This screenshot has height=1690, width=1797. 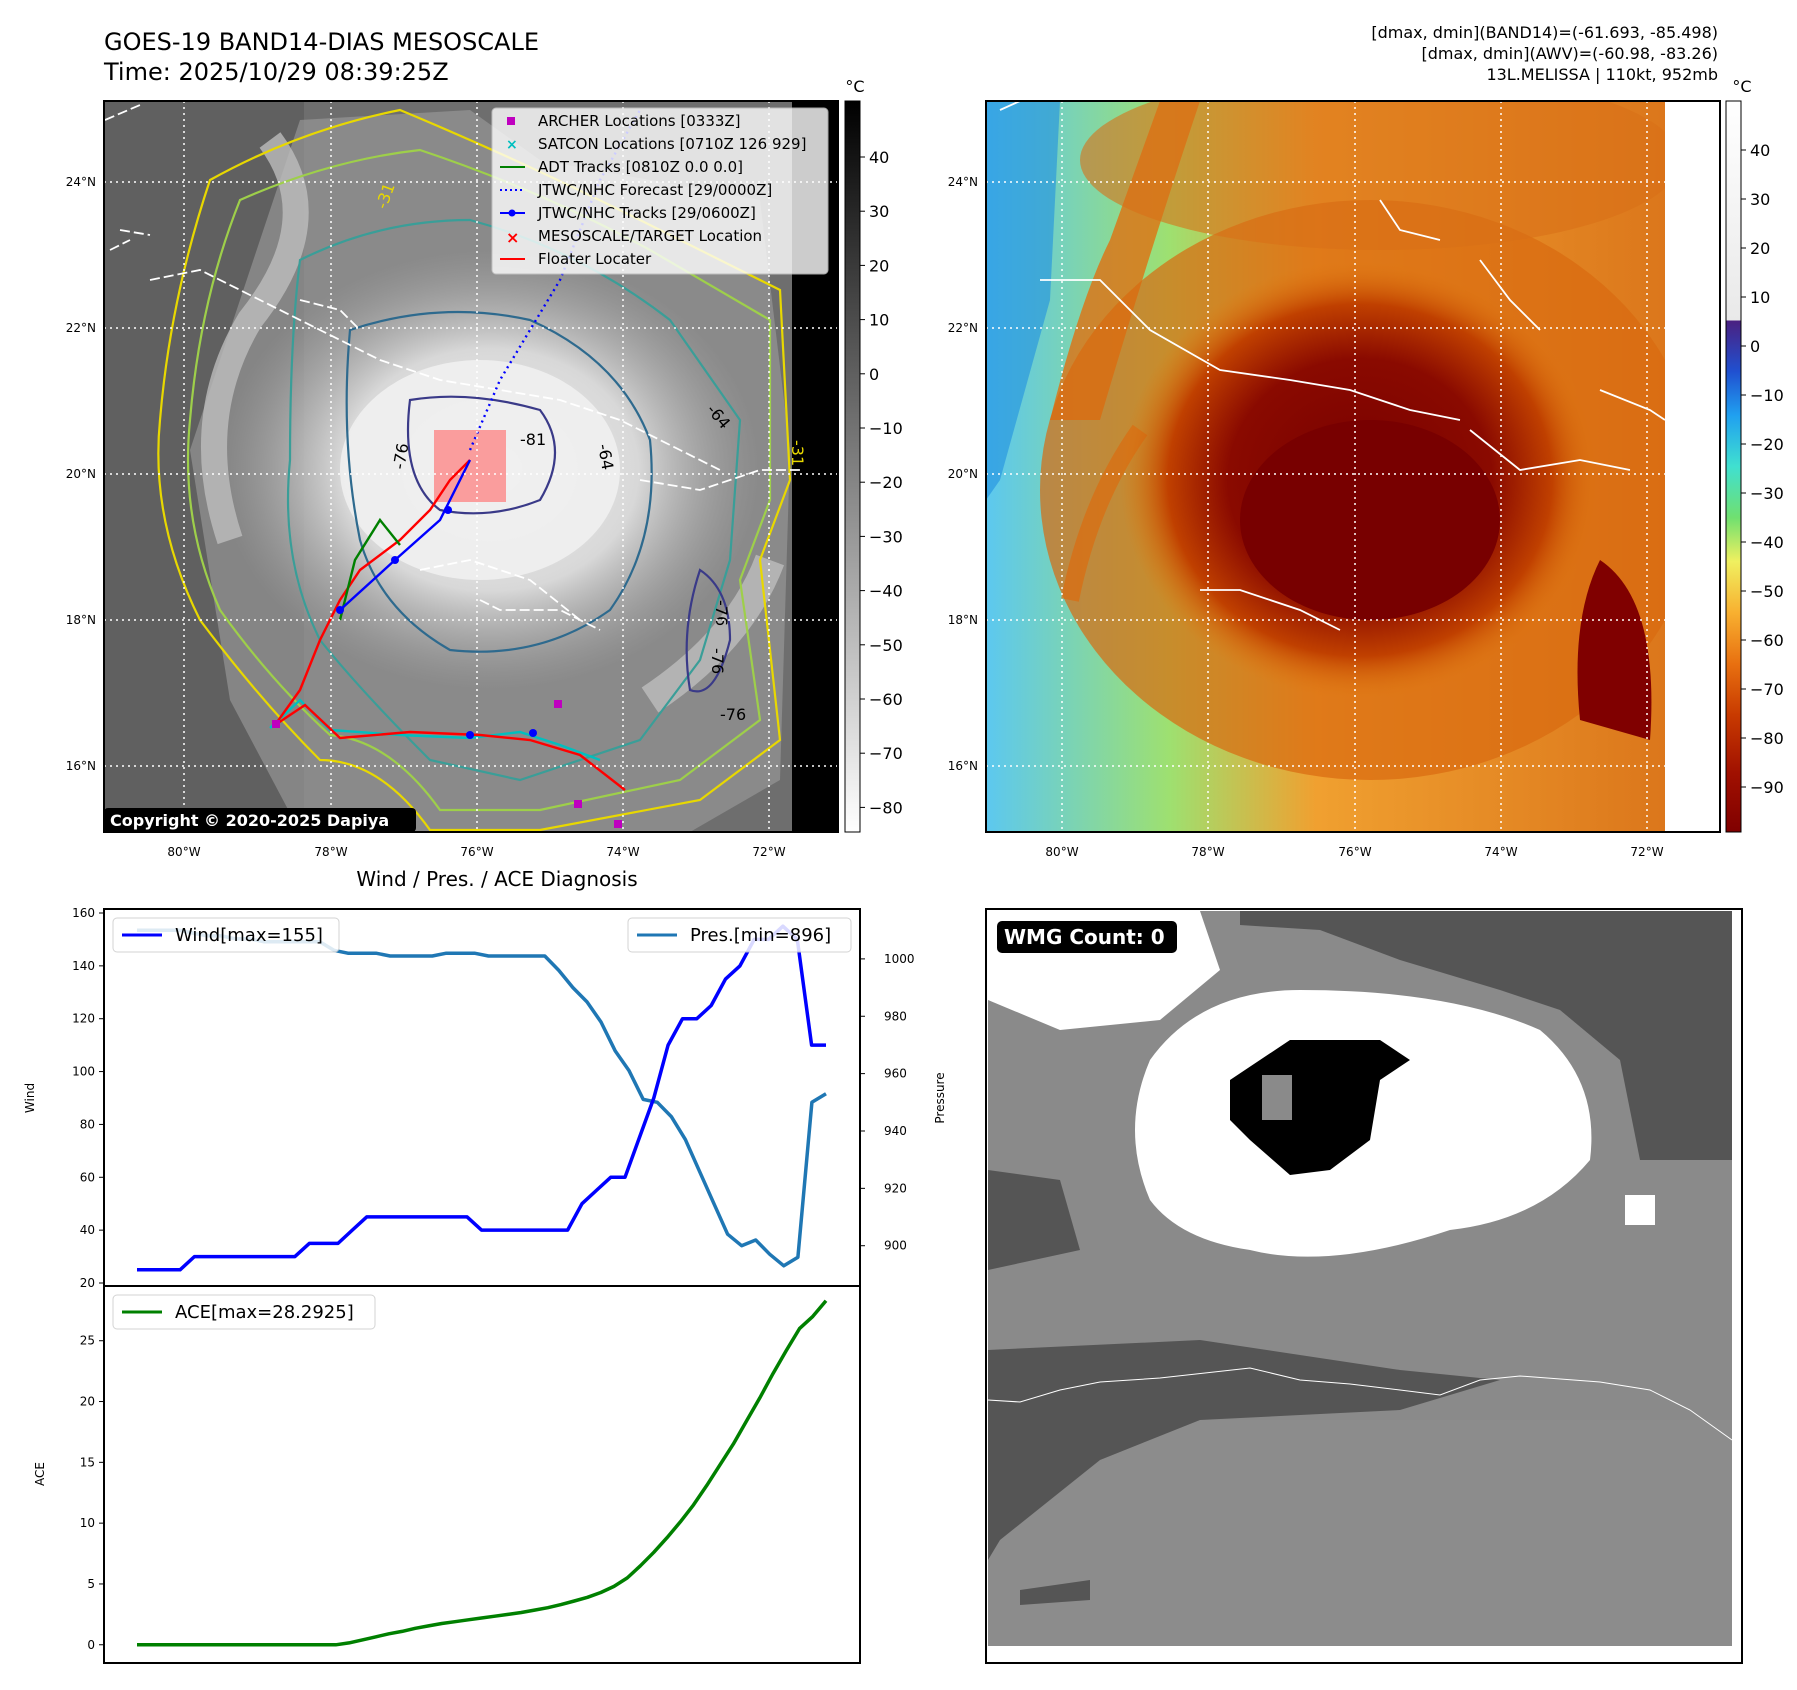 I want to click on y-tick-label: 5, so click(x=91, y=1584).